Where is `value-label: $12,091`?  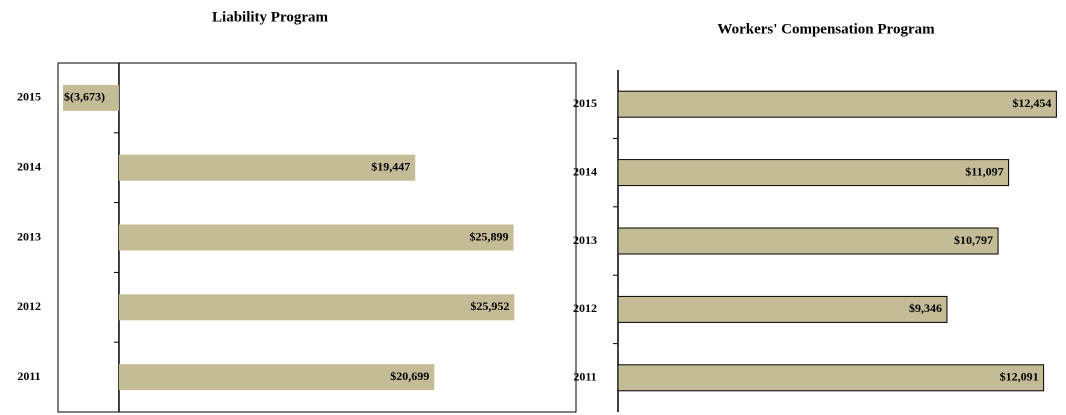 value-label: $12,091 is located at coordinates (1019, 377).